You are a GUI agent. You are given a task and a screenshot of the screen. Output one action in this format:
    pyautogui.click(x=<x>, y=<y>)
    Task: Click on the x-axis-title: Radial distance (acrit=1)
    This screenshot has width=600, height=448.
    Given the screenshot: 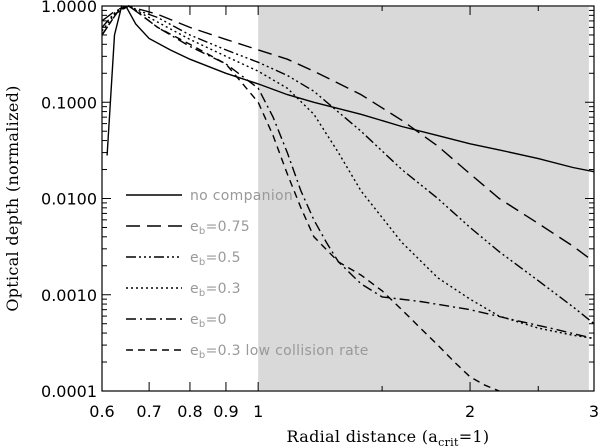 What is the action you would take?
    pyautogui.click(x=388, y=437)
    